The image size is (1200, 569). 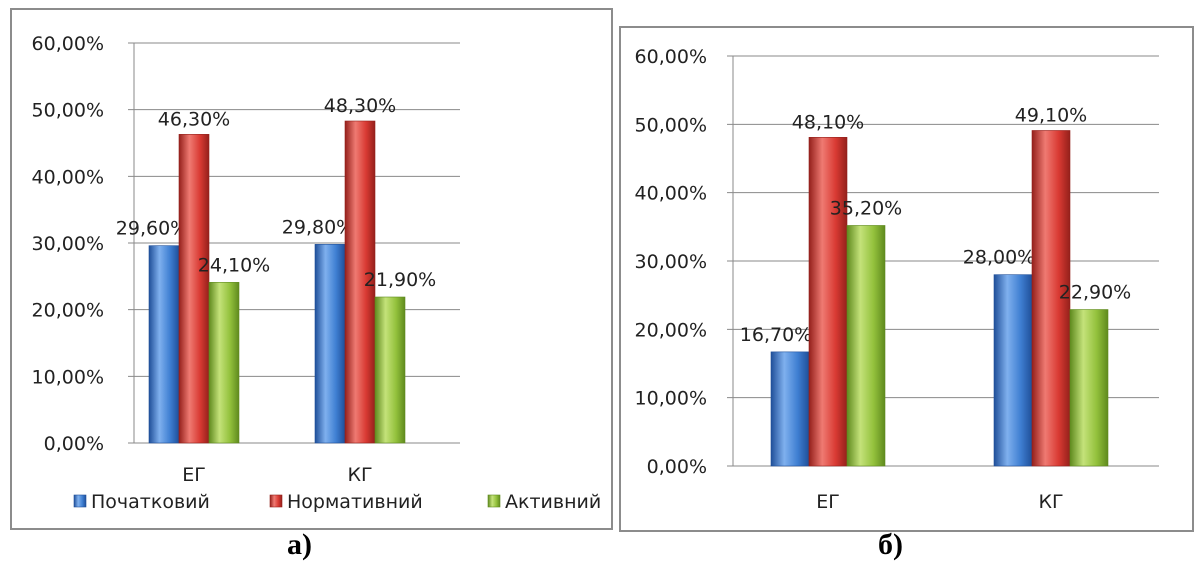 What do you see at coordinates (1095, 293) in the screenshot?
I see `data-label: 22,90%` at bounding box center [1095, 293].